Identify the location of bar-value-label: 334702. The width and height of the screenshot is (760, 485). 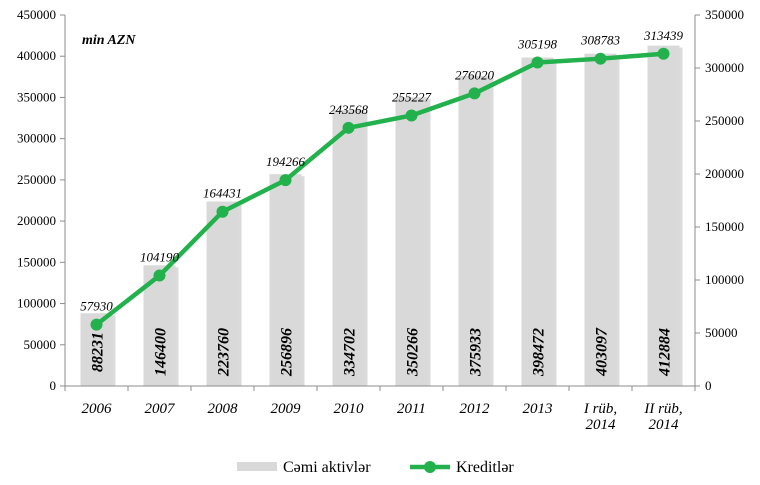
(350, 352).